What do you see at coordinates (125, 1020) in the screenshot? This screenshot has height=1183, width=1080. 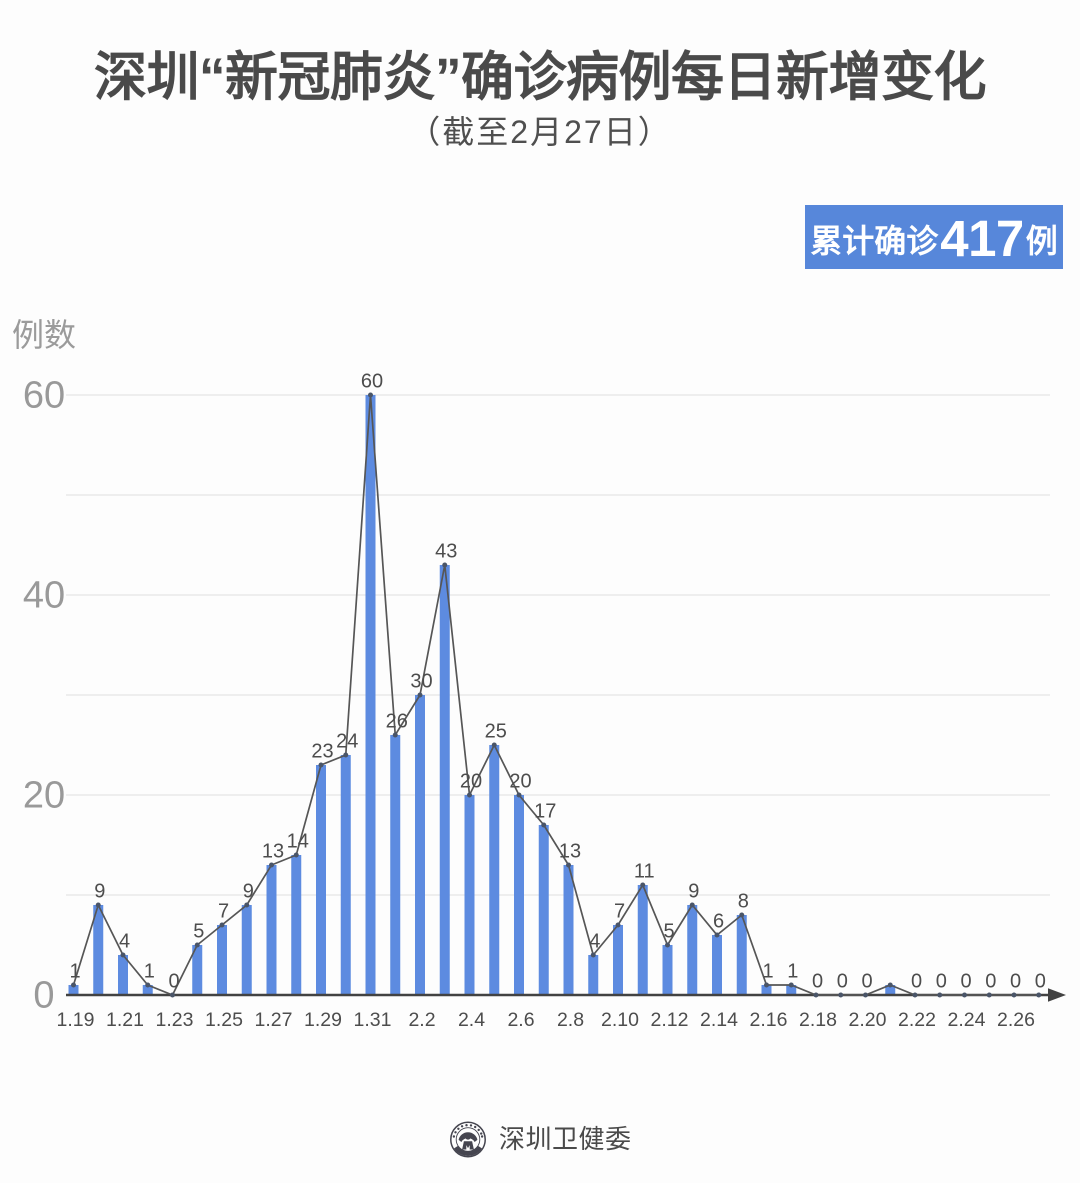 I see `svg-text: 1.21` at bounding box center [125, 1020].